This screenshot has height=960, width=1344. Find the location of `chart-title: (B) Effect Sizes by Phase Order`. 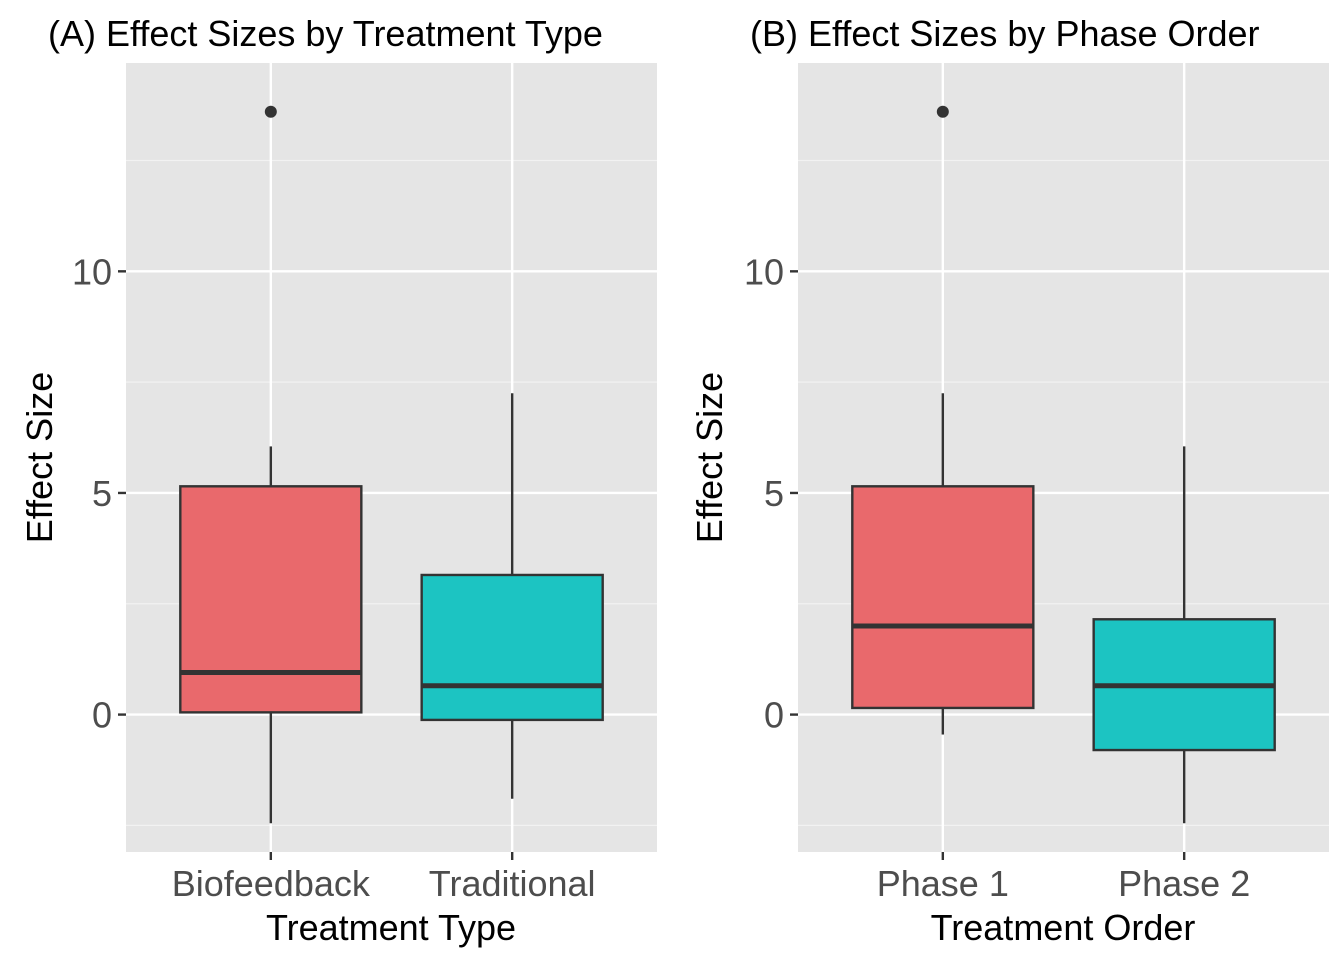

chart-title: (B) Effect Sizes by Phase Order is located at coordinates (1005, 33).